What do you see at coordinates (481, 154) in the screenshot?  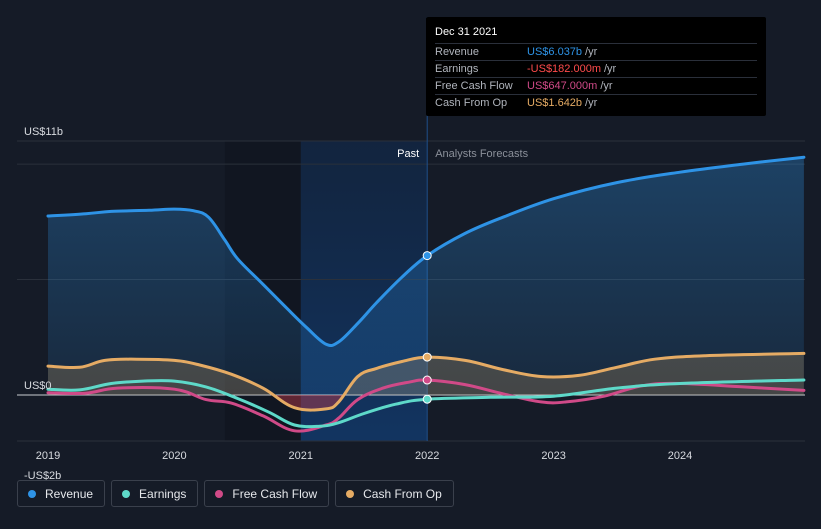 I see `forecast-label: Analysts Forecasts` at bounding box center [481, 154].